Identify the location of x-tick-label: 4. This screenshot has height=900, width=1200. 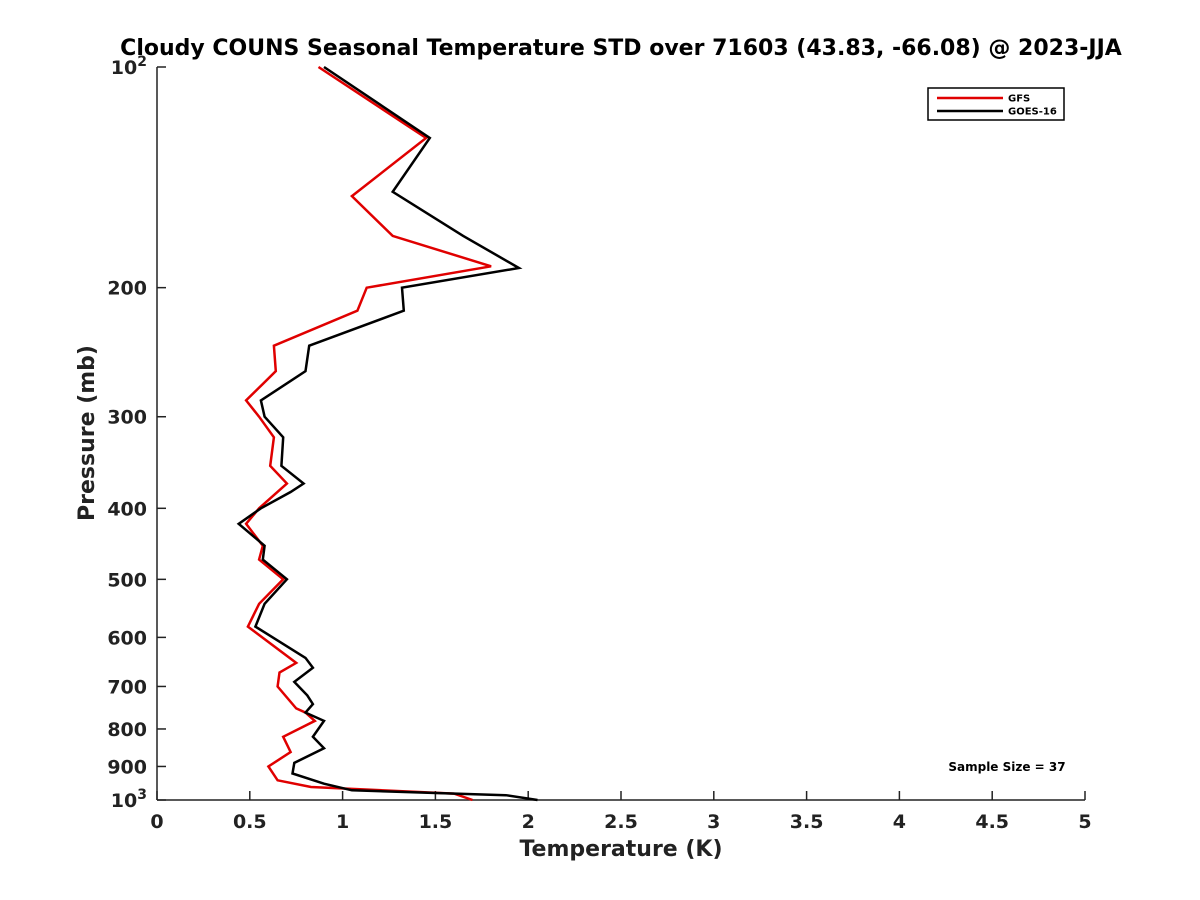
(899, 822).